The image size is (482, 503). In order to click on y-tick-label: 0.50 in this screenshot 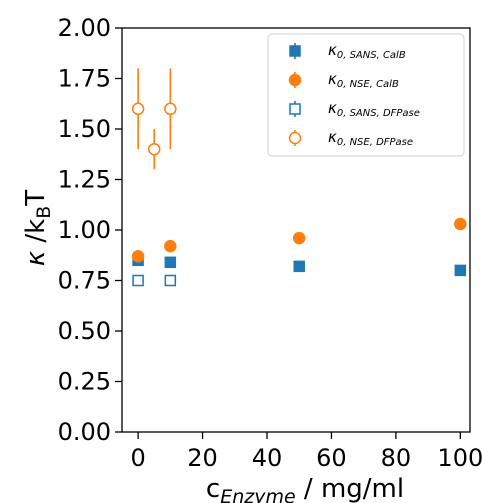, I will do `click(84, 331)`.